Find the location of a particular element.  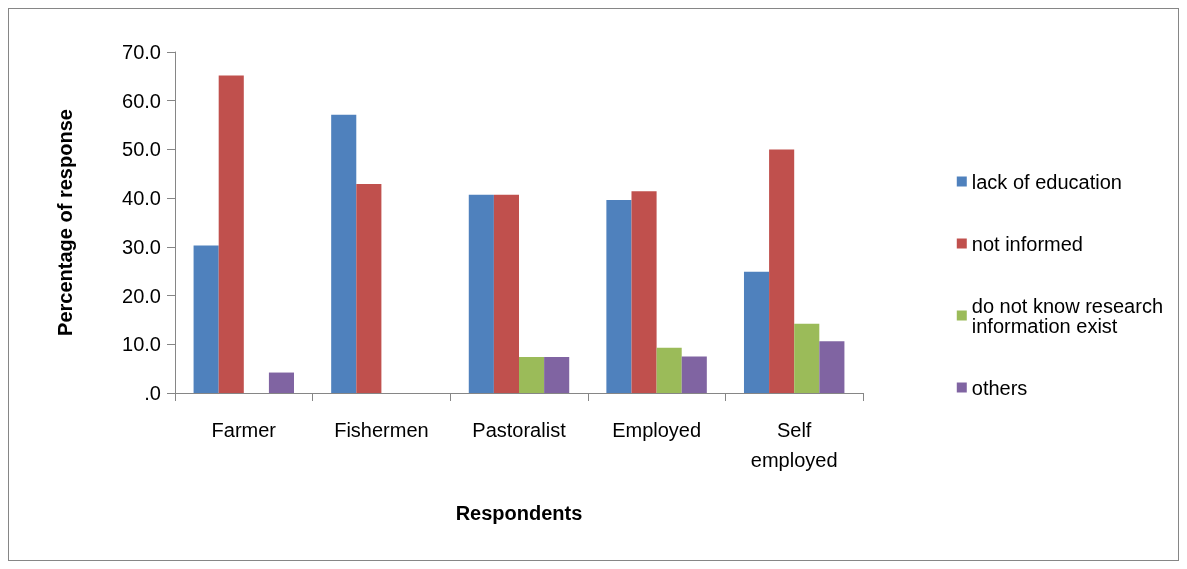

y-tick-label: 40.0 is located at coordinates (141, 198).